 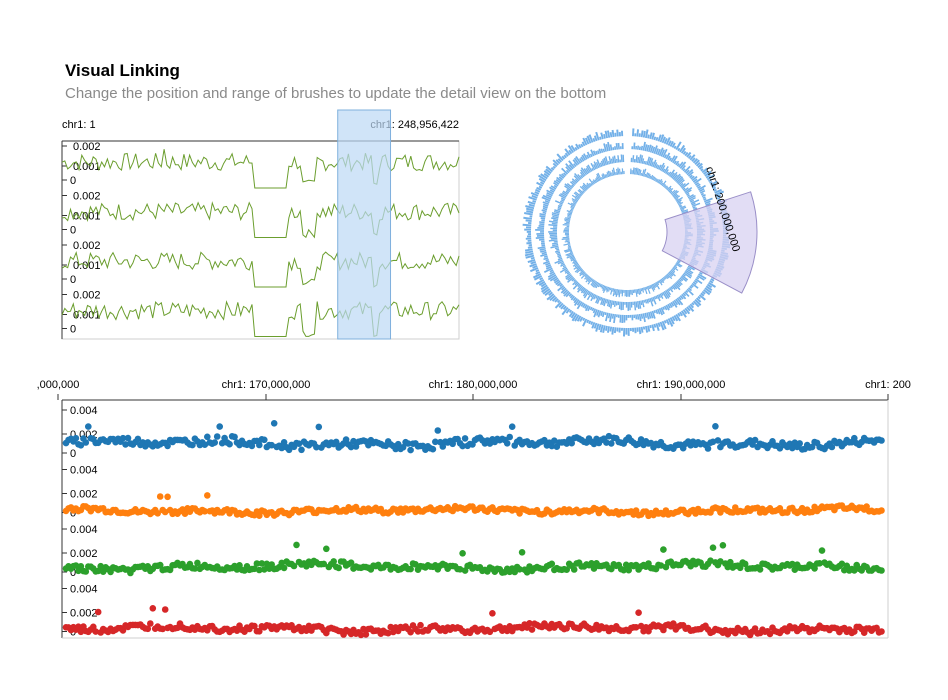 I want to click on overview-brush, so click(x=364, y=224).